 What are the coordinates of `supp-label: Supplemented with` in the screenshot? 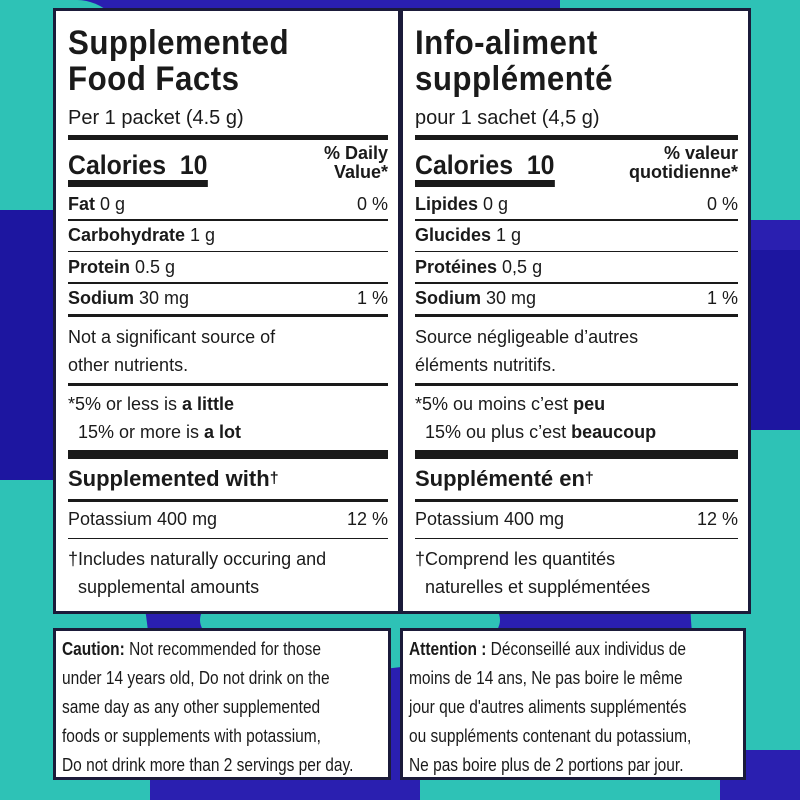 It's located at (169, 478).